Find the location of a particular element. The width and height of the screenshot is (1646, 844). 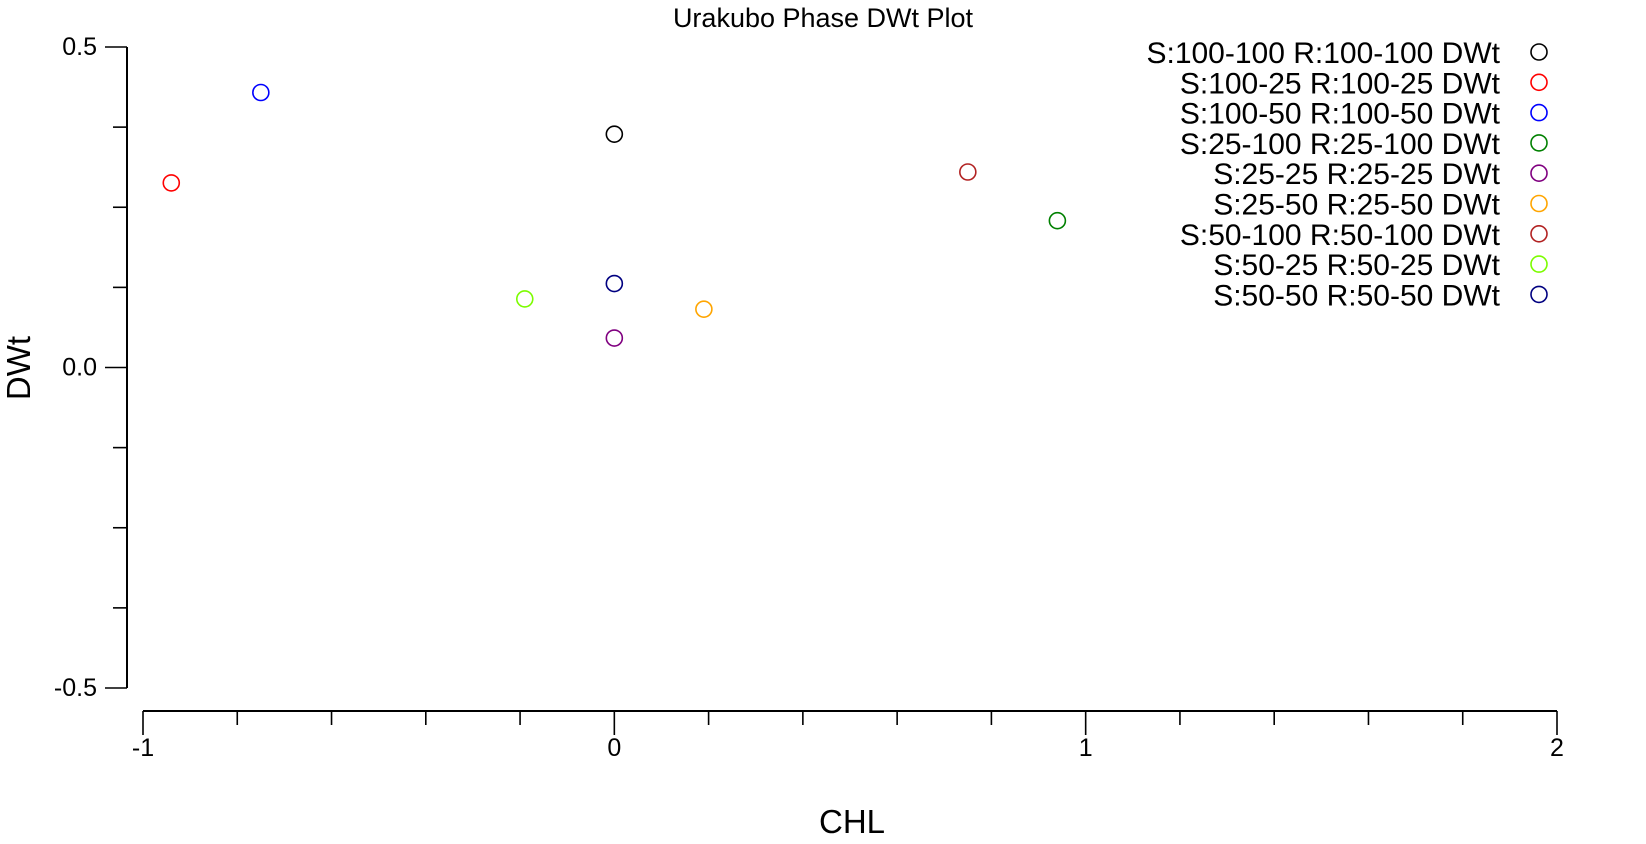

legend-label: S:50-50 R:50-50 DWt is located at coordinates (1356, 295).